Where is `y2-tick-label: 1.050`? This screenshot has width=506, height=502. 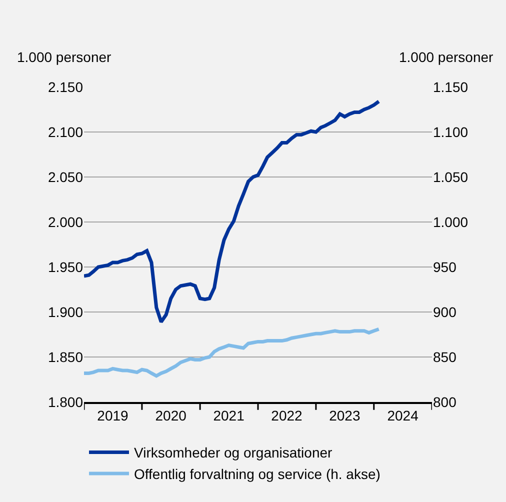 y2-tick-label: 1.050 is located at coordinates (450, 176).